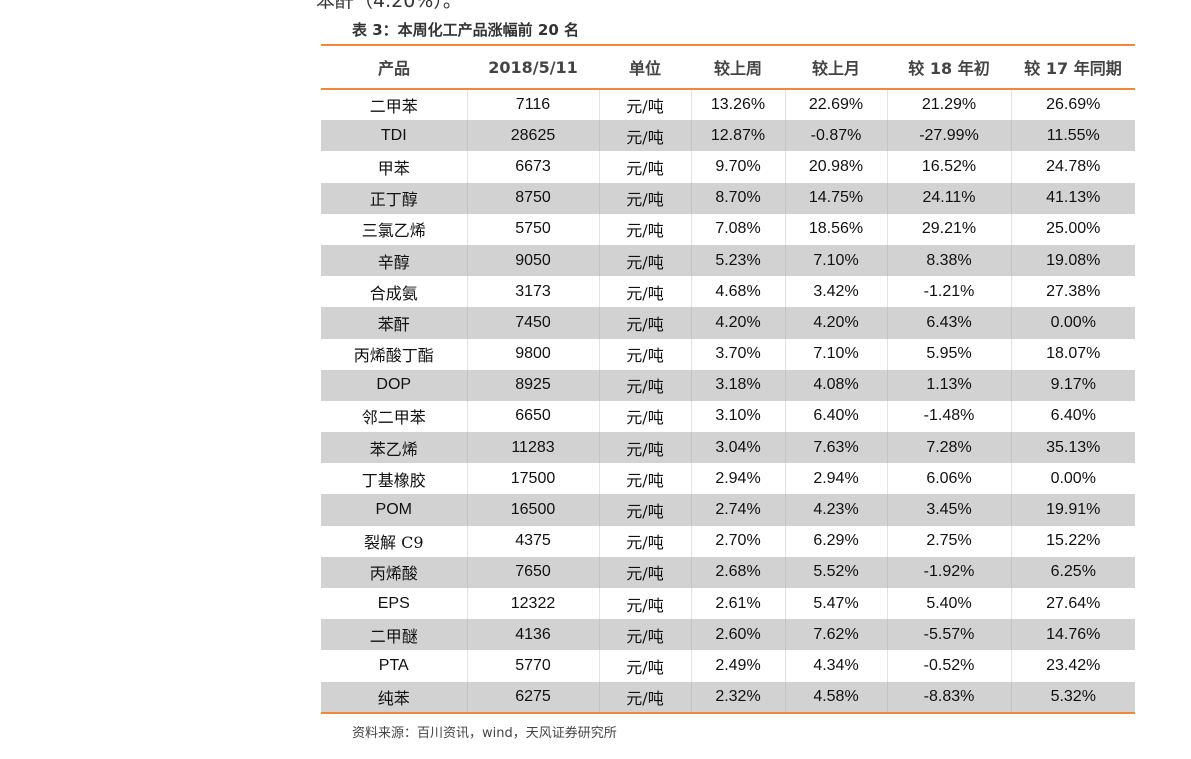 This screenshot has height=759, width=1191. What do you see at coordinates (948, 541) in the screenshot?
I see `cell-vs-year-start: 2.75%` at bounding box center [948, 541].